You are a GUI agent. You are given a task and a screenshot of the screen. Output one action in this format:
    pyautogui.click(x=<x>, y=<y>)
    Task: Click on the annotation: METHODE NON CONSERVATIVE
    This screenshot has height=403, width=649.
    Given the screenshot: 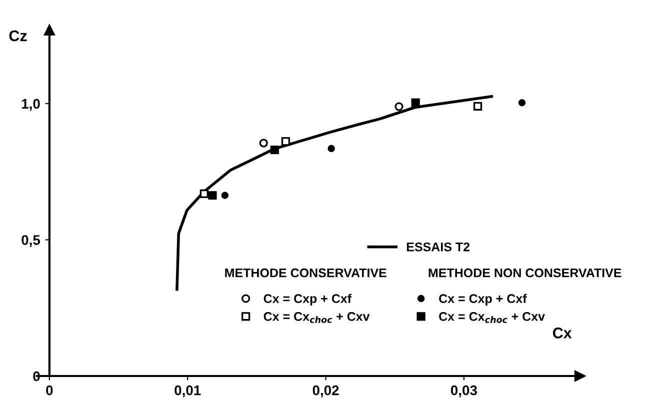 What is the action you would take?
    pyautogui.click(x=525, y=273)
    